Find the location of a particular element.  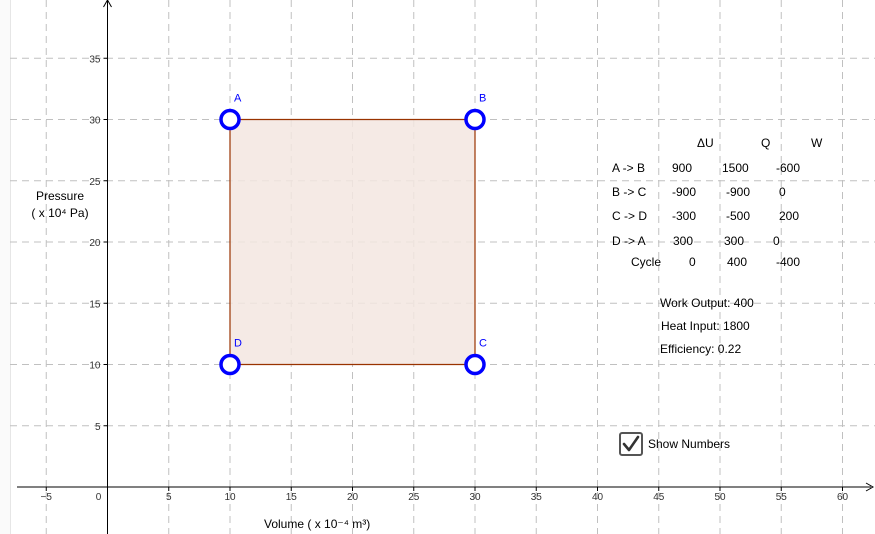

point-b is located at coordinates (475, 119).